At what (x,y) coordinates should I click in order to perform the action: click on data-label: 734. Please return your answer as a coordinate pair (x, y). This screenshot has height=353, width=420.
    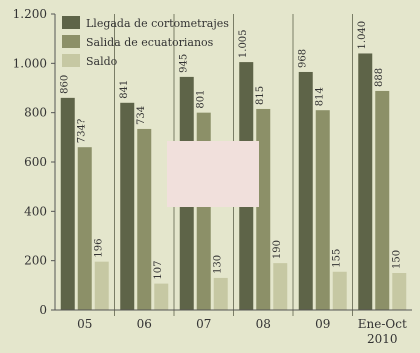
    Looking at the image, I should click on (141, 115).